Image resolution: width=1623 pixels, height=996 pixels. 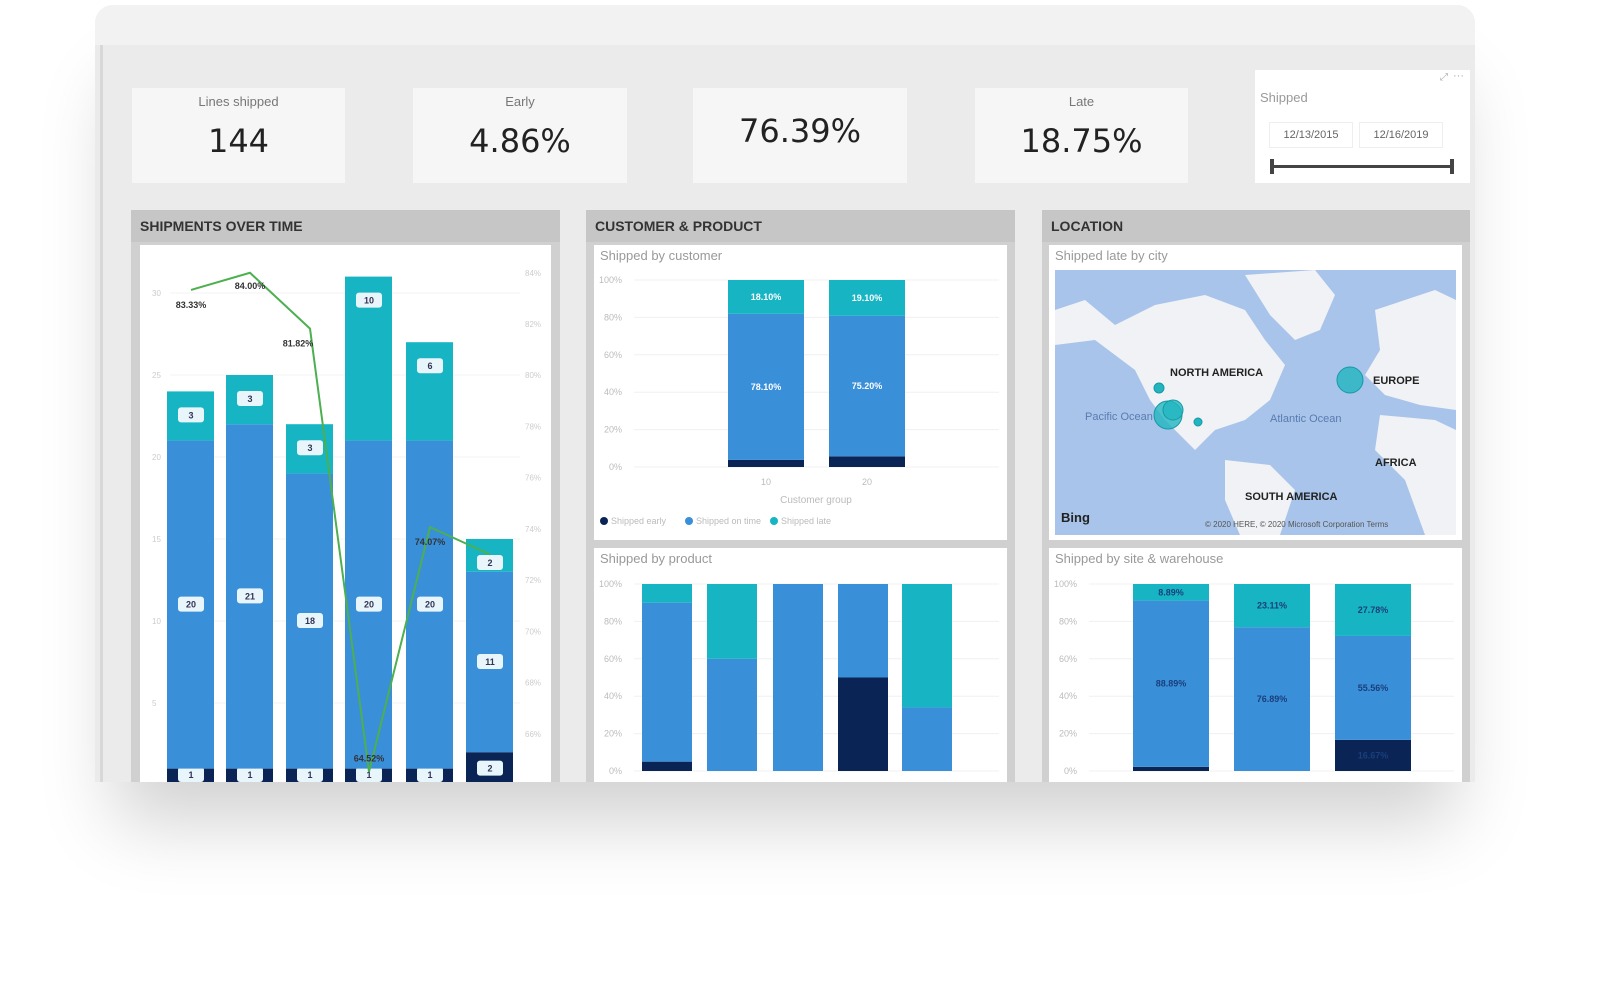 I want to click on legend-marker-early, so click(x=604, y=521).